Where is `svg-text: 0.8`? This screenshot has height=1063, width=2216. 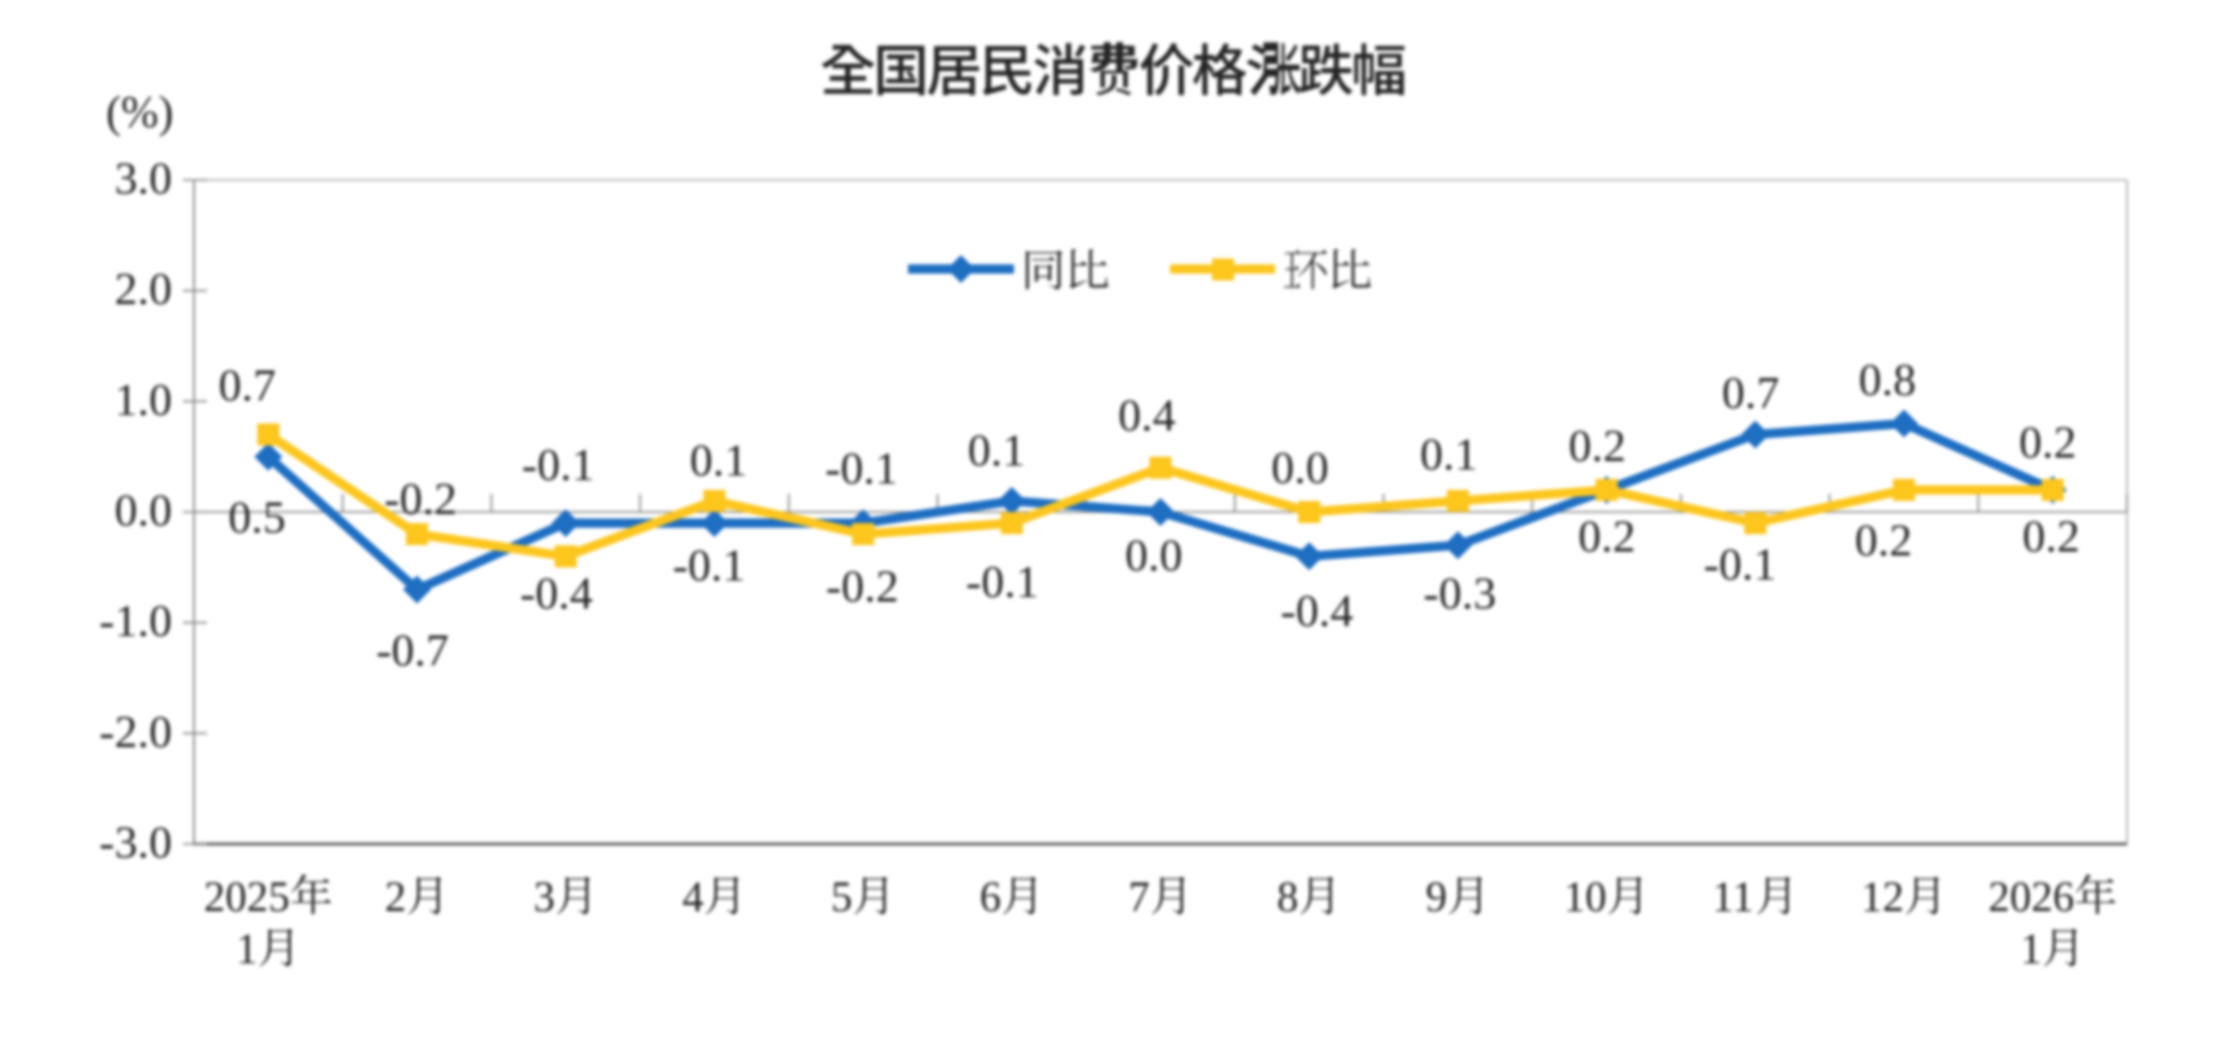
svg-text: 0.8 is located at coordinates (1888, 379).